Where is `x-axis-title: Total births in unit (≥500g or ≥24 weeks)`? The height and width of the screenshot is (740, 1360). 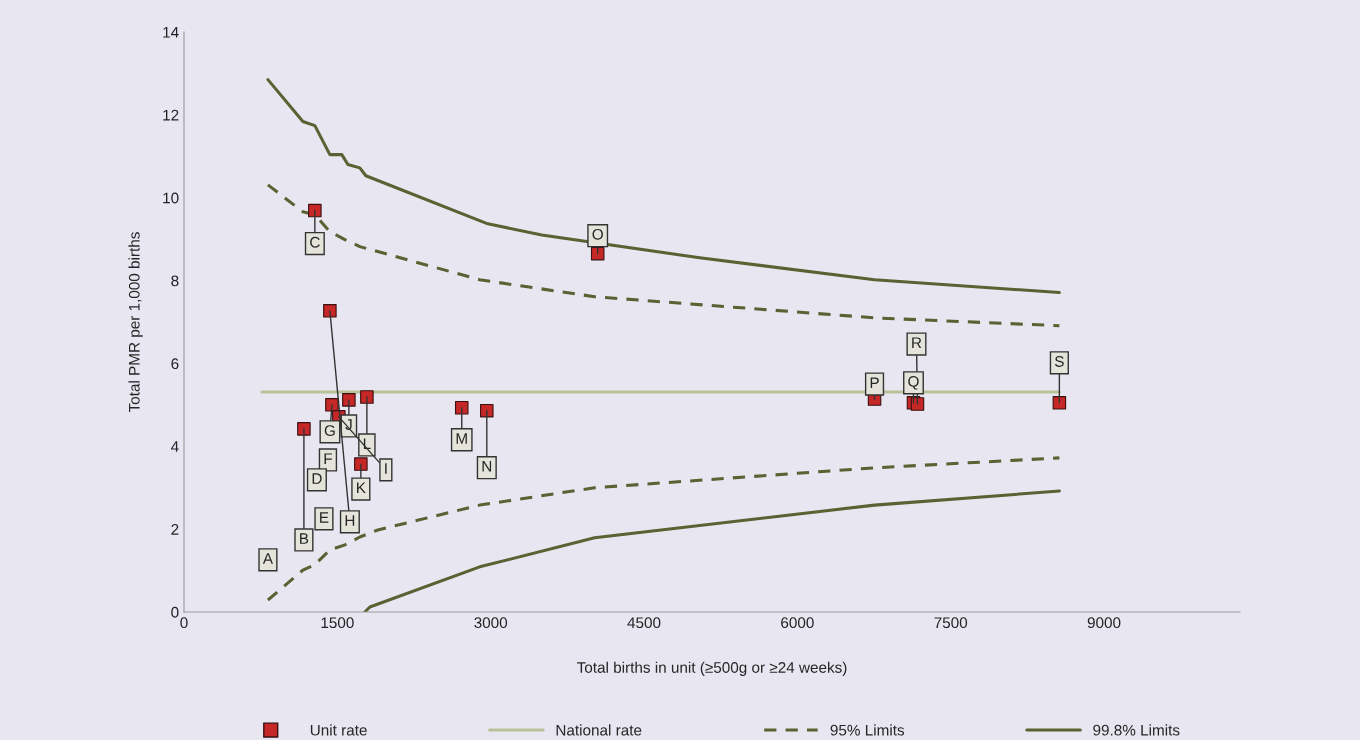 x-axis-title: Total births in unit (≥500g or ≥24 weeks) is located at coordinates (712, 668).